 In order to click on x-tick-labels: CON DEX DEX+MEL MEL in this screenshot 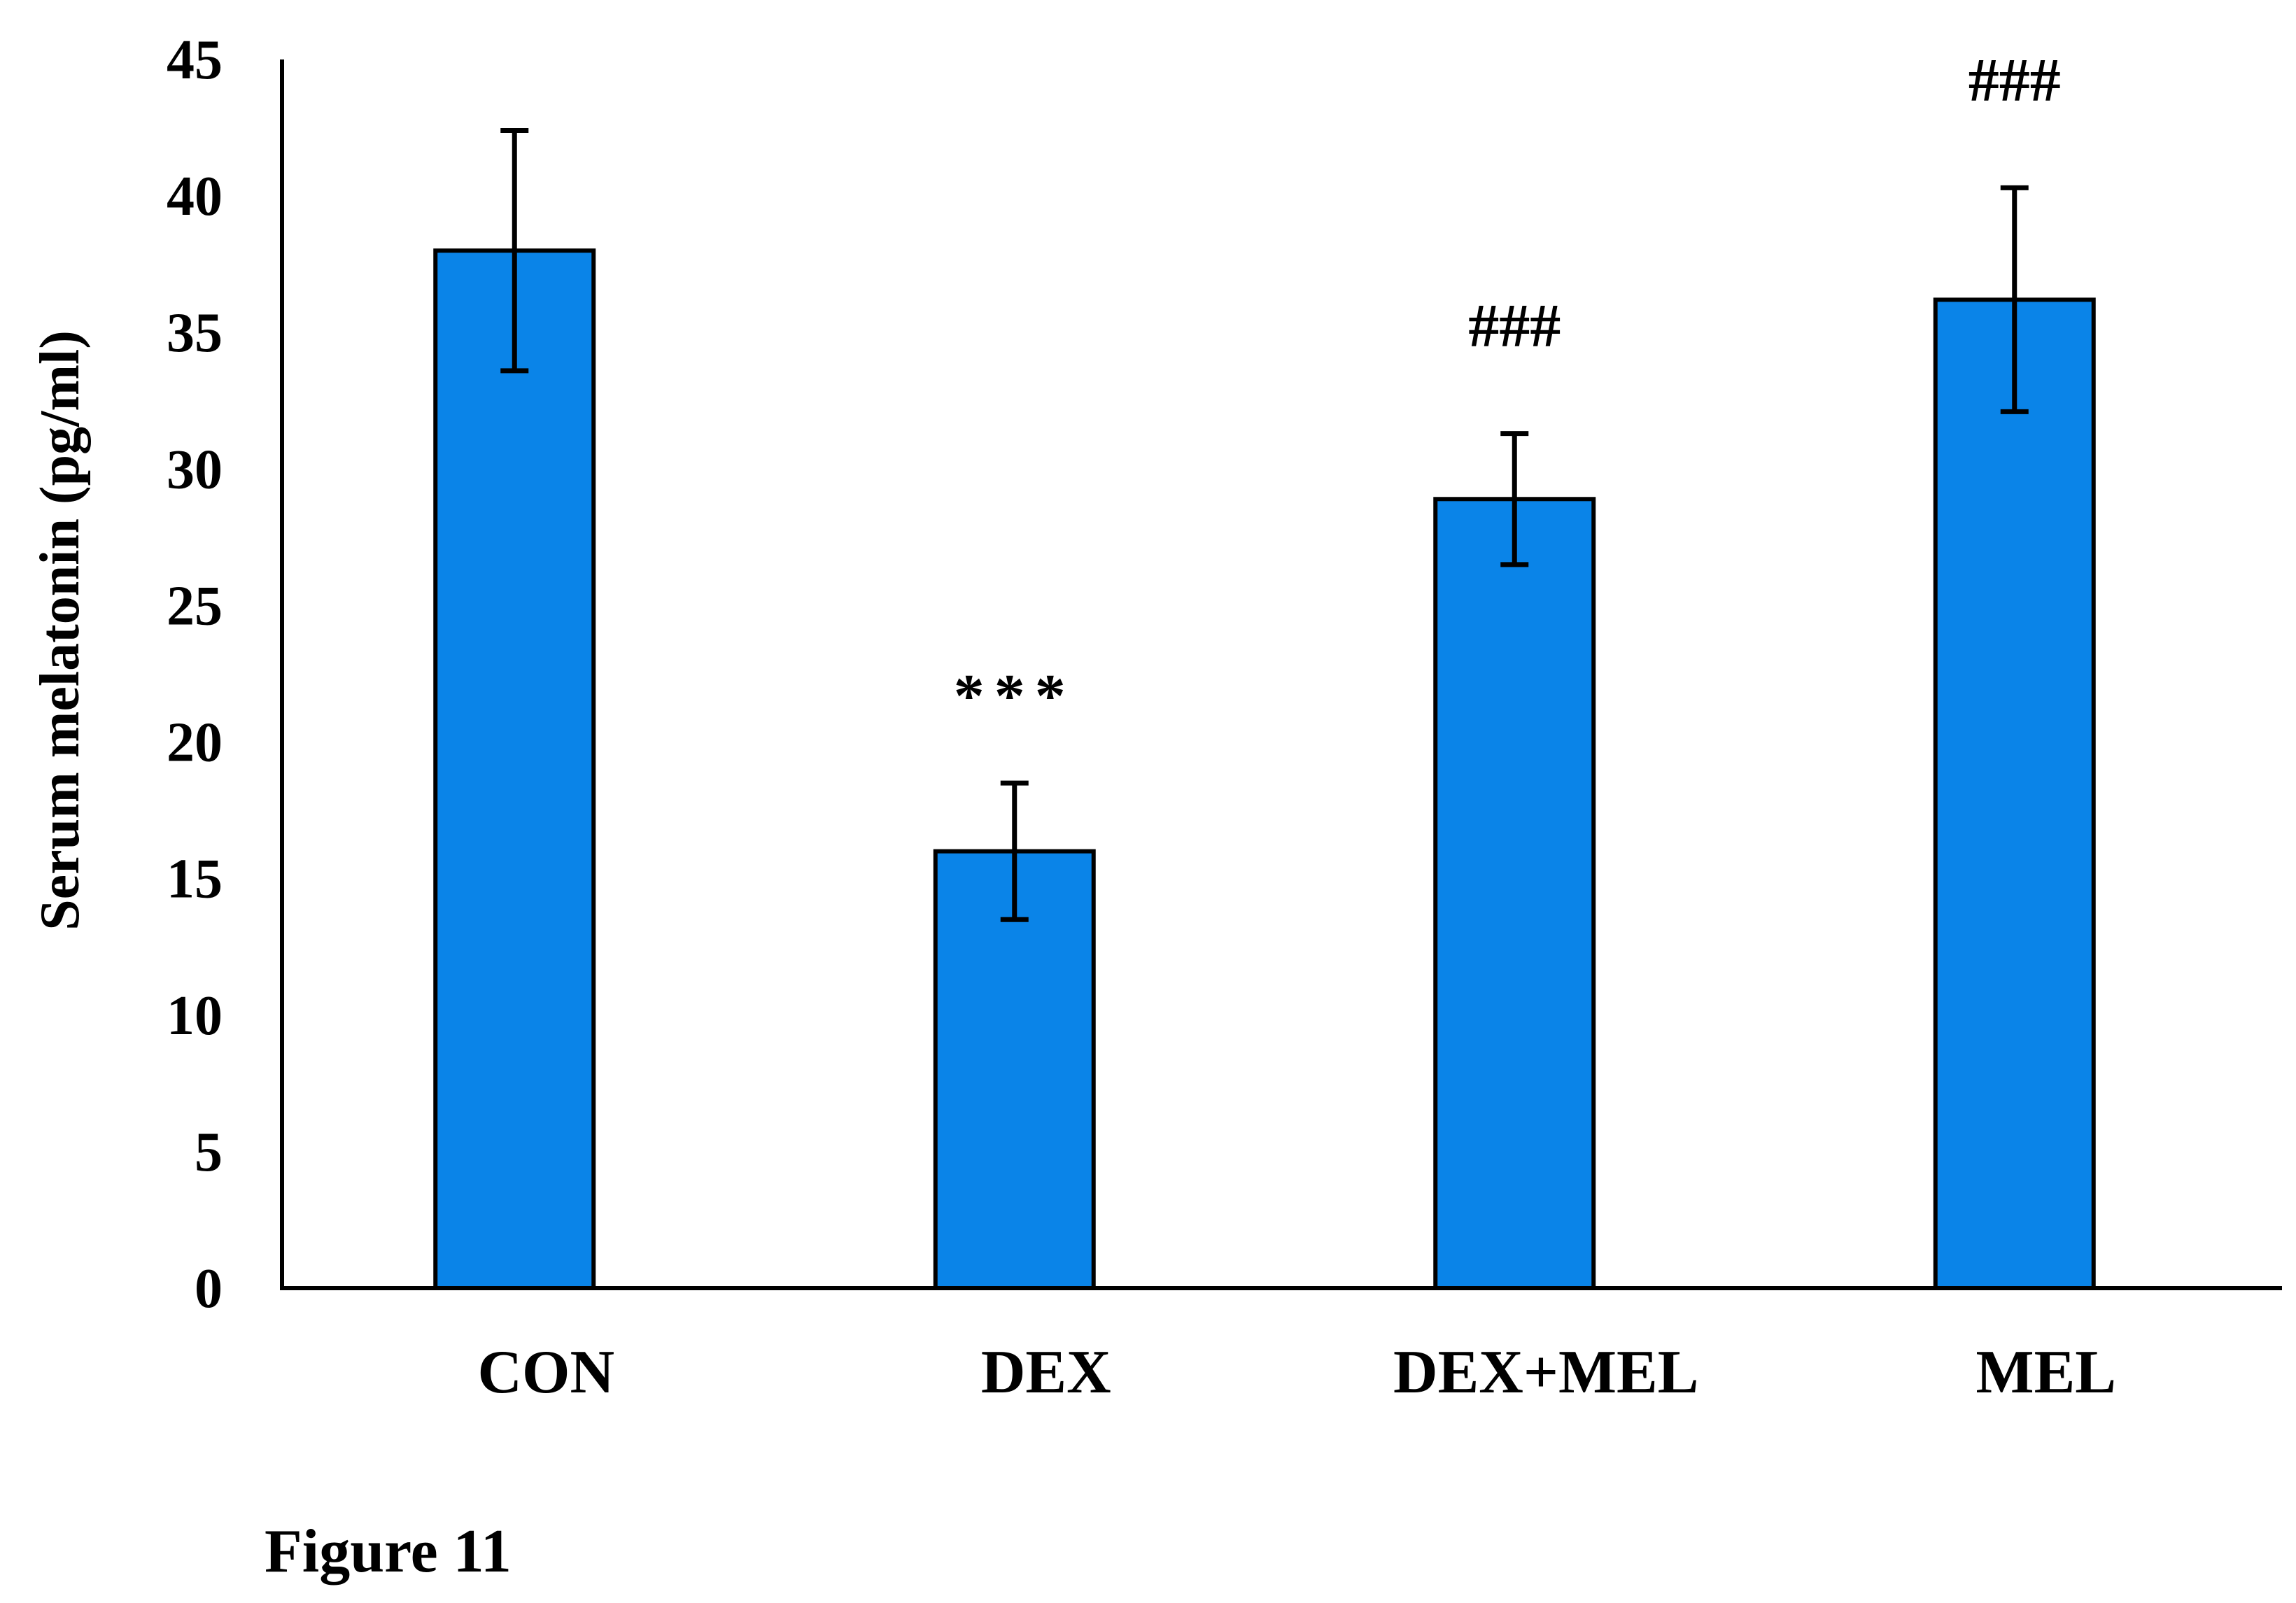, I will do `click(1296, 1372)`.